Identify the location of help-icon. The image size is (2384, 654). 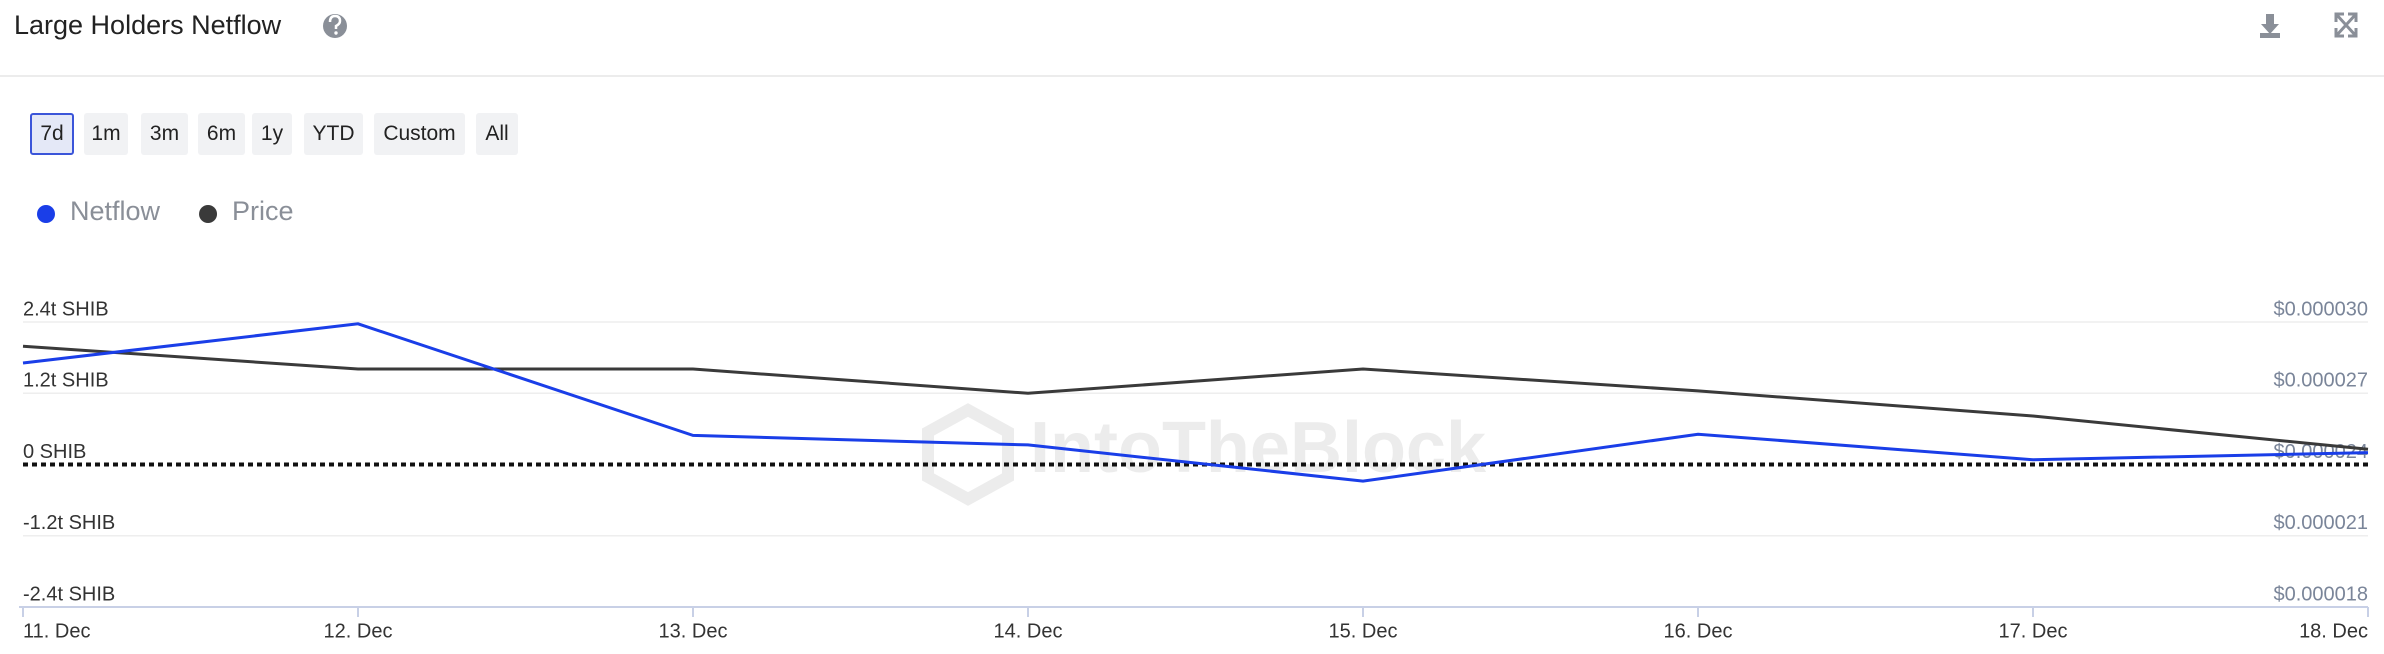
(335, 26).